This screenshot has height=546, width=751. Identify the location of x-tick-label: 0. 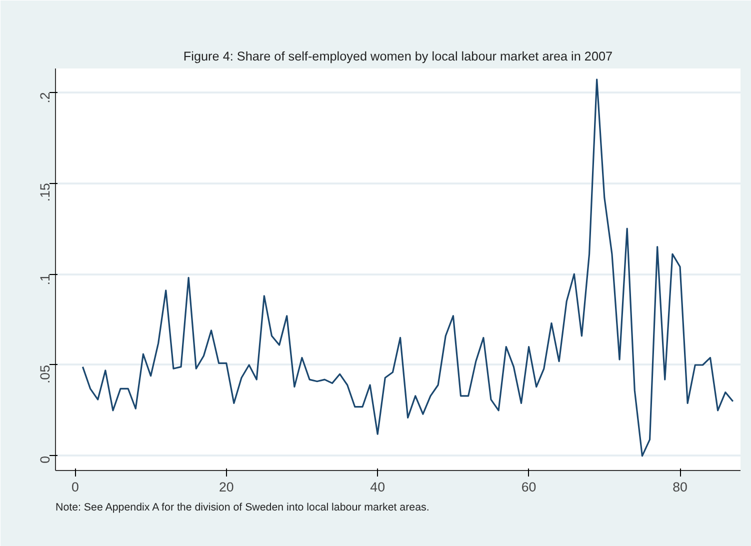
(75, 487).